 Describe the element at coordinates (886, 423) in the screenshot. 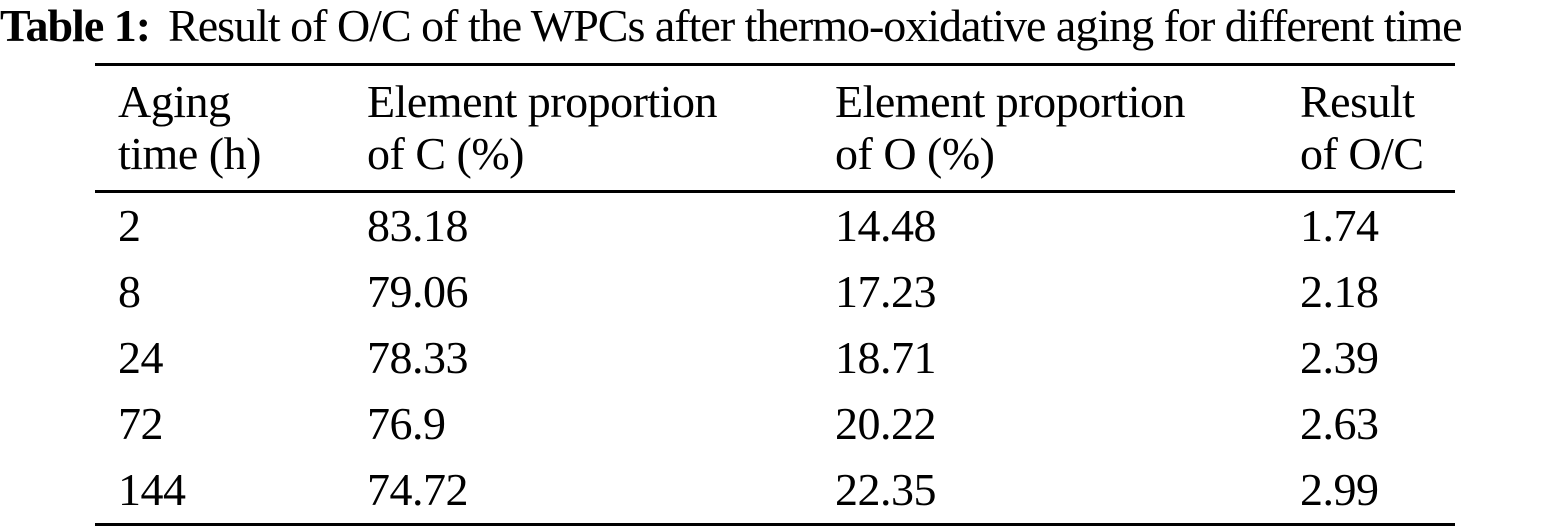

I see `cell-proportion-o: 20.22` at that location.